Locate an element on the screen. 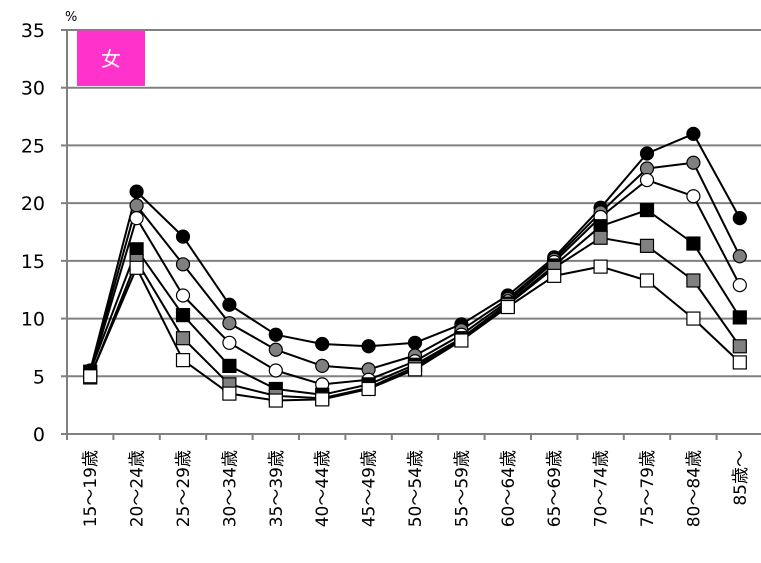 The height and width of the screenshot is (563, 761). y-tick-label: 5 is located at coordinates (39, 377).